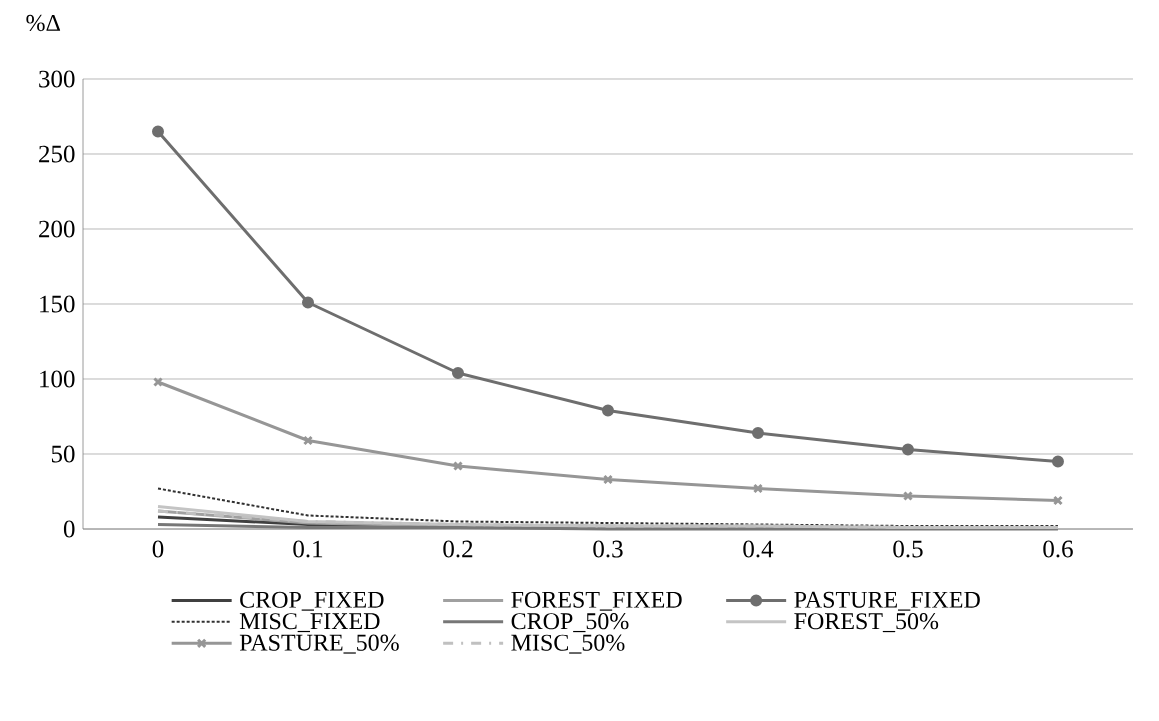 This screenshot has height=721, width=1159. I want to click on x-tick-label: 0.5, so click(908, 549).